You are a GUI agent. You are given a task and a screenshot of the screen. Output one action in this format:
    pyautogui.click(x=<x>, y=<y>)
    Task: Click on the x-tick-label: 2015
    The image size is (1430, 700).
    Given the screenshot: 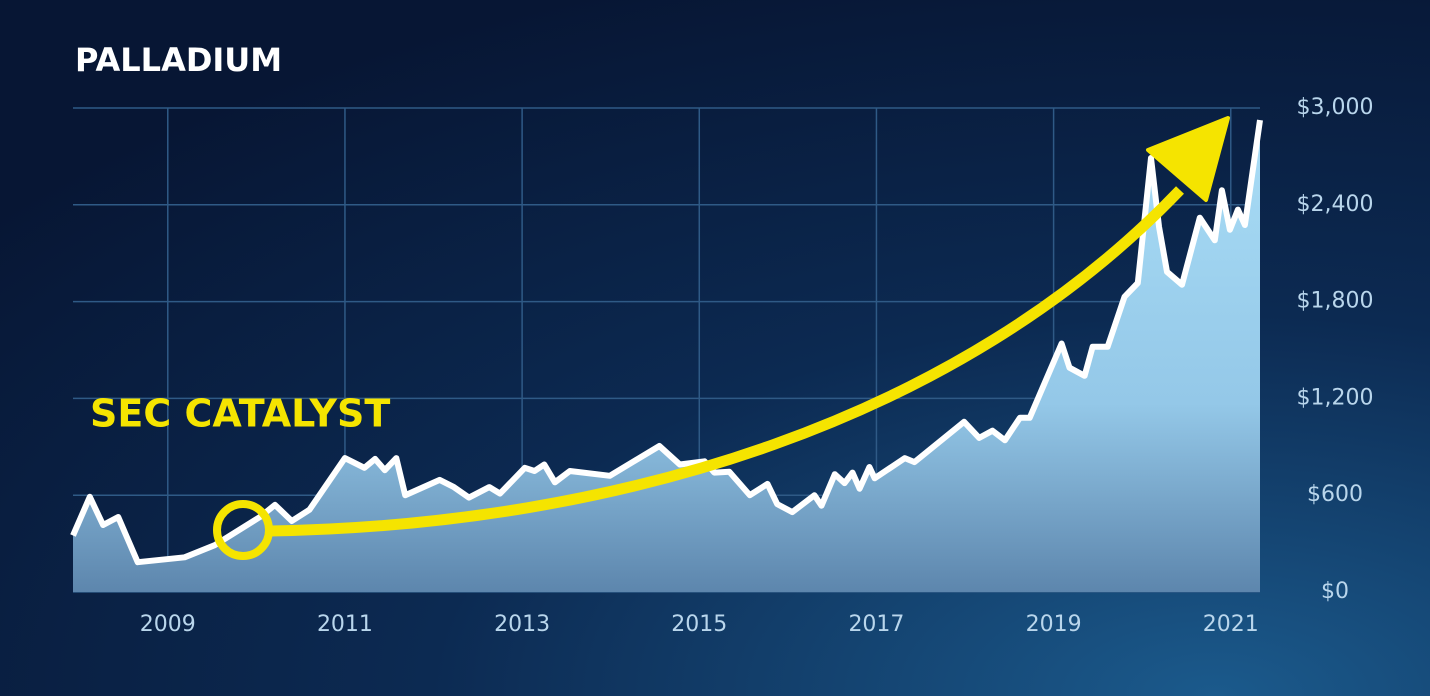 What is the action you would take?
    pyautogui.click(x=699, y=624)
    